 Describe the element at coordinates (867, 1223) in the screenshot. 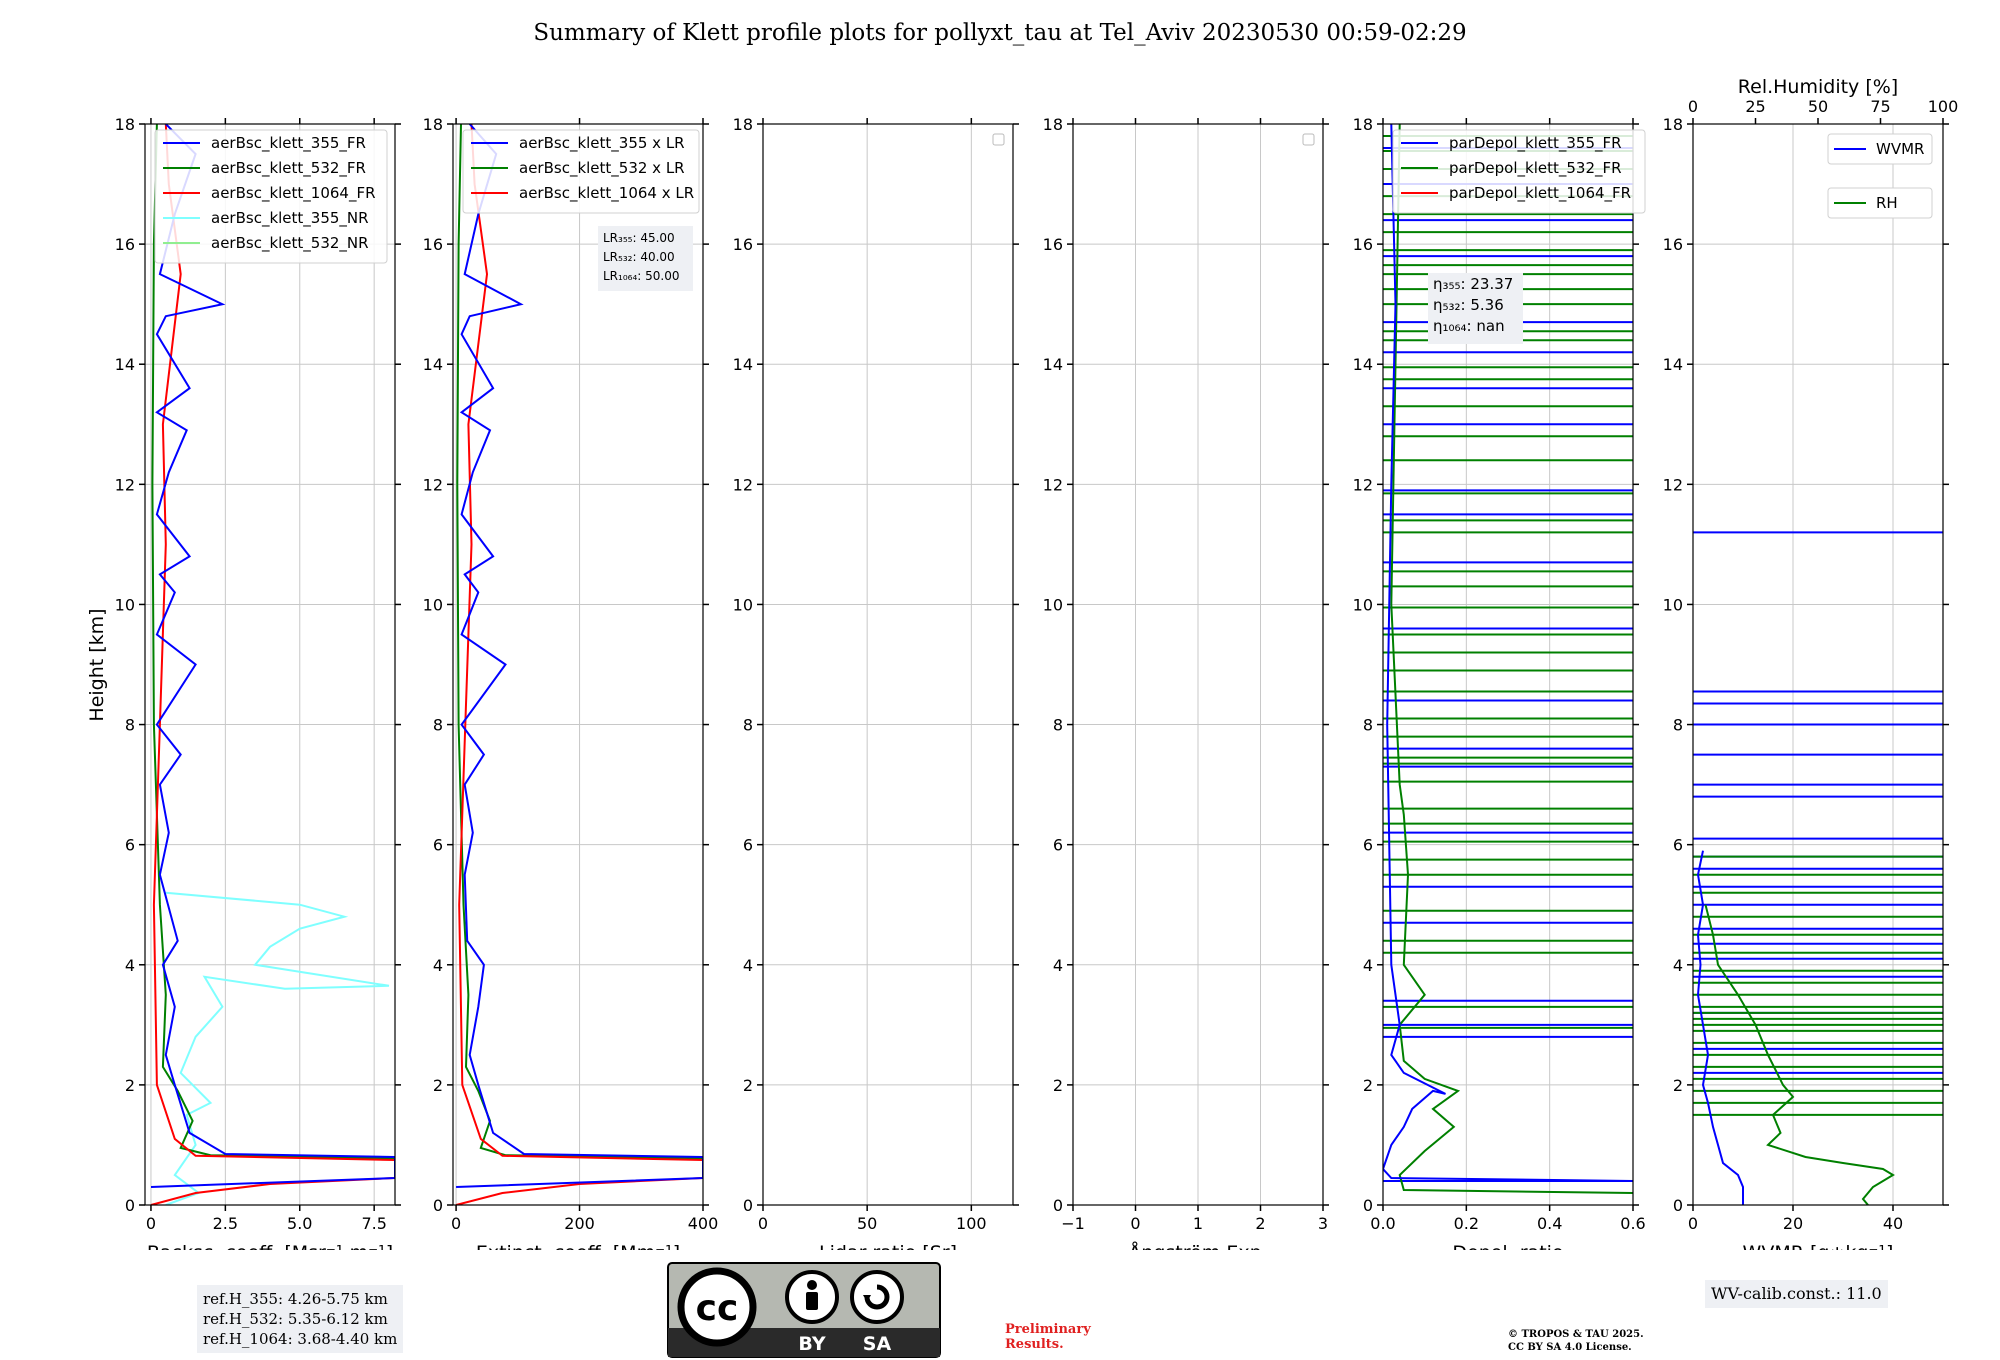

I see `x-tick-label: 50` at that location.